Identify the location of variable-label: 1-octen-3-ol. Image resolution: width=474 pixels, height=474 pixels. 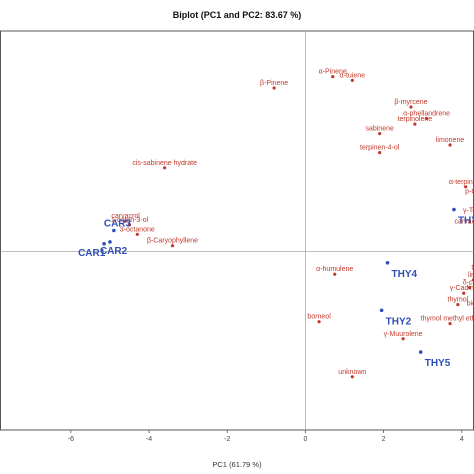
(130, 220).